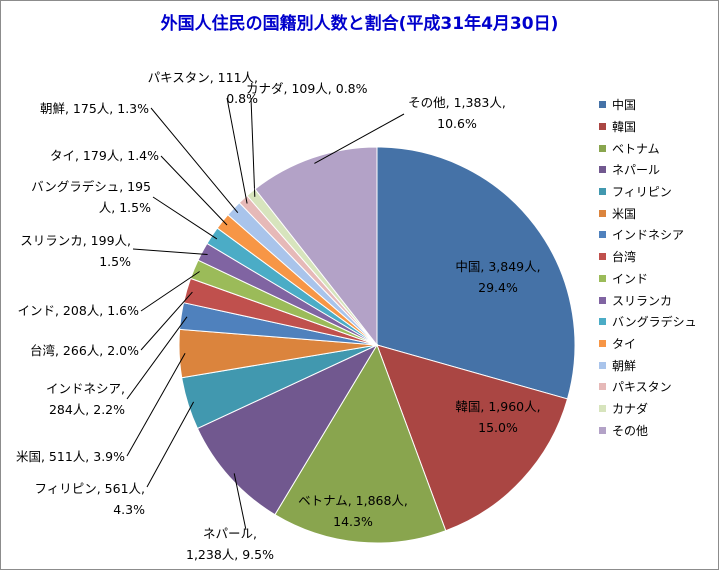  Describe the element at coordinates (624, 127) in the screenshot. I see `legend-label: 韓国` at that location.